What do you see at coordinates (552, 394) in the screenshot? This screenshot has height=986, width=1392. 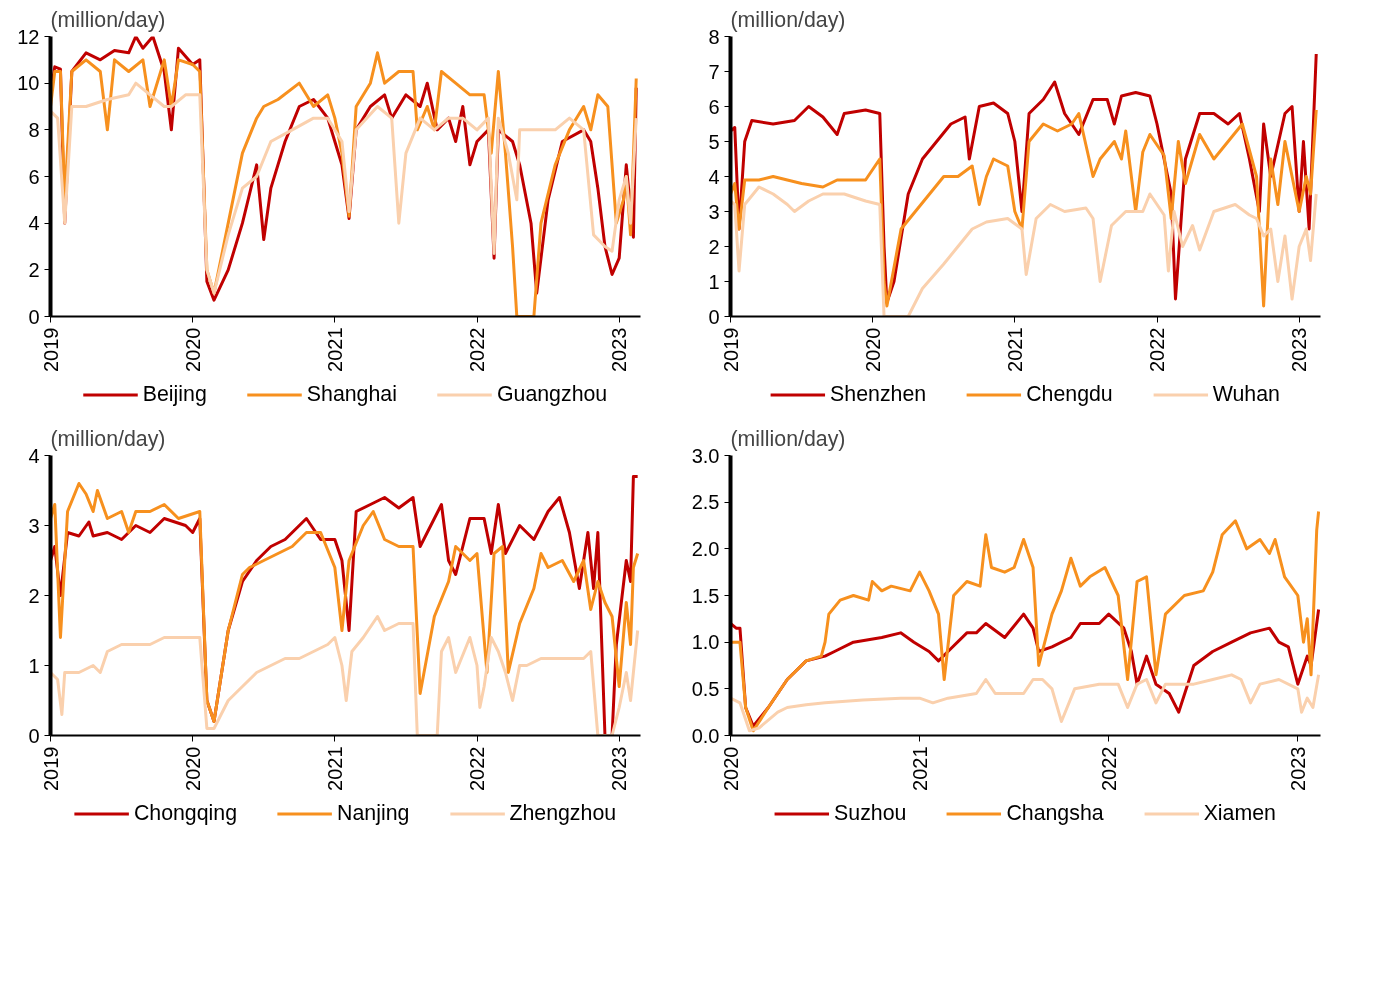 I see `legend-label: Guangzhou` at bounding box center [552, 394].